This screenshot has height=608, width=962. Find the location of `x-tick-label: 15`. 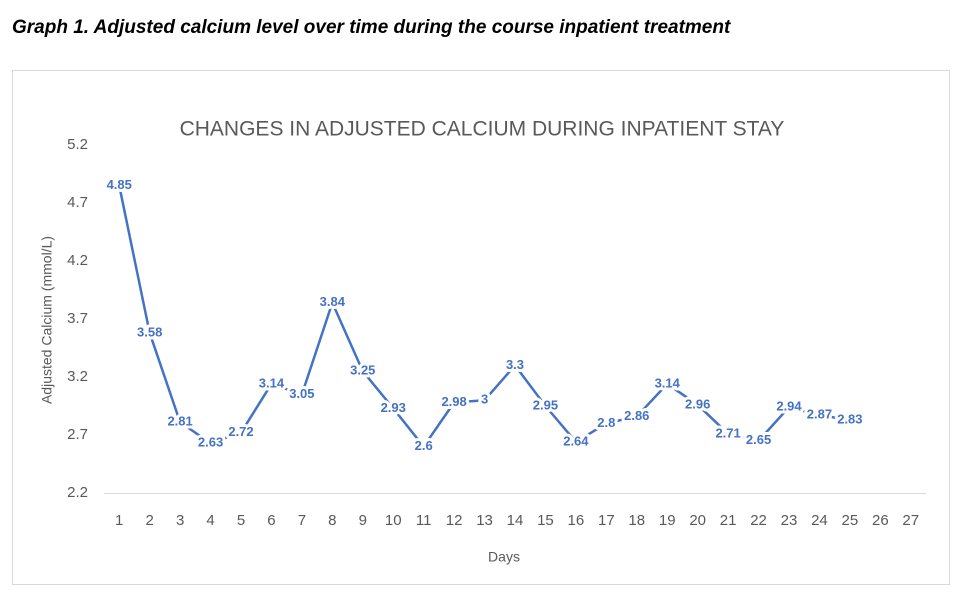

x-tick-label: 15 is located at coordinates (545, 520).